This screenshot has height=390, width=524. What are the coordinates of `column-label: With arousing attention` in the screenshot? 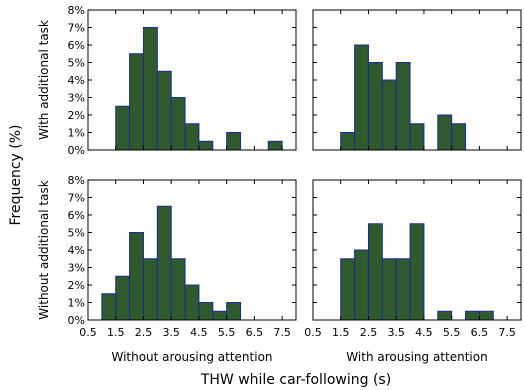 It's located at (416, 357).